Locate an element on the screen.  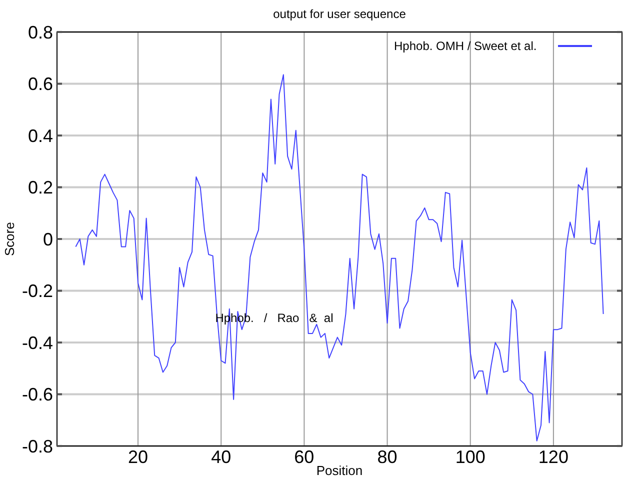
x-tick-label: 60 is located at coordinates (304, 457).